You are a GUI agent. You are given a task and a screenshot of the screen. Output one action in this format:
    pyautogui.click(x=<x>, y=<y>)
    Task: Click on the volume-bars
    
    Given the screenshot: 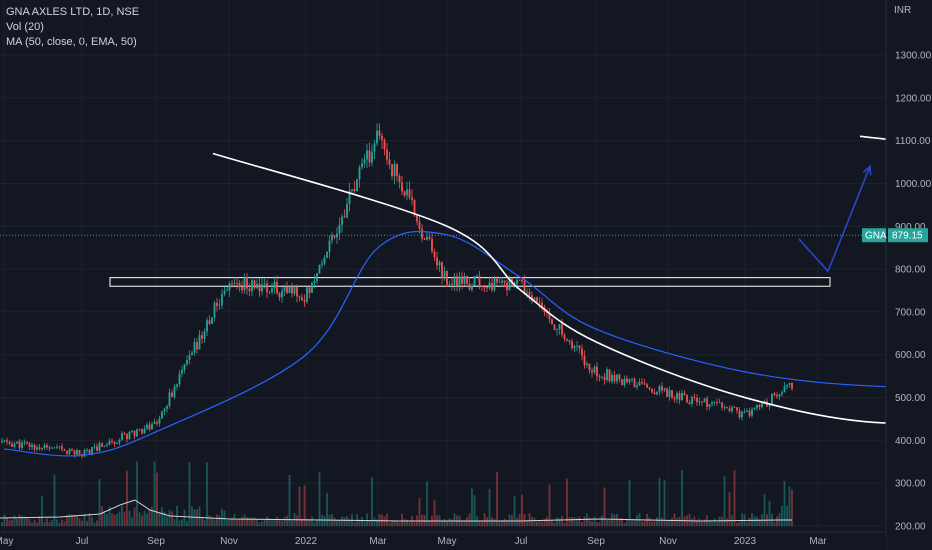 What is the action you would take?
    pyautogui.click(x=397, y=493)
    